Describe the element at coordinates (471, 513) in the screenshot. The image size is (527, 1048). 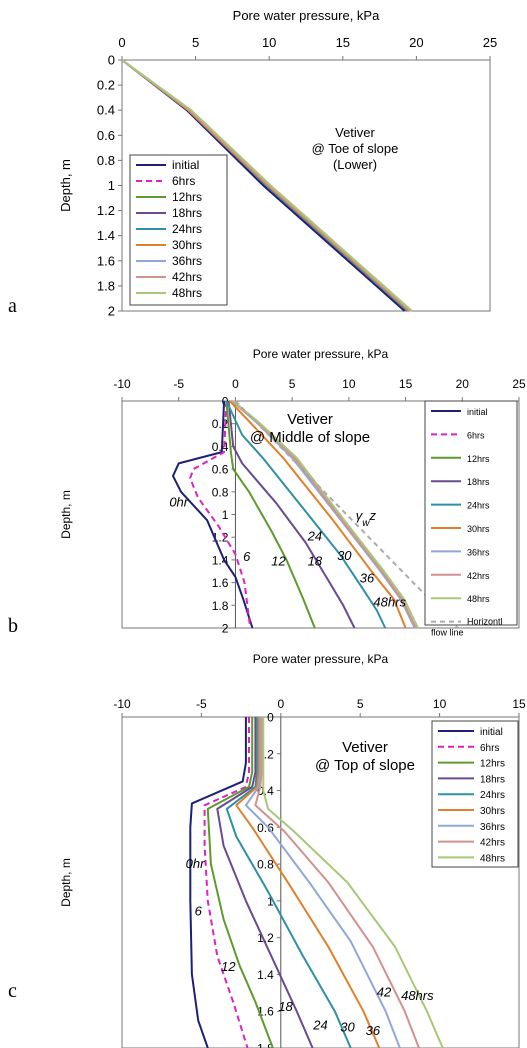
I see `legend-box` at that location.